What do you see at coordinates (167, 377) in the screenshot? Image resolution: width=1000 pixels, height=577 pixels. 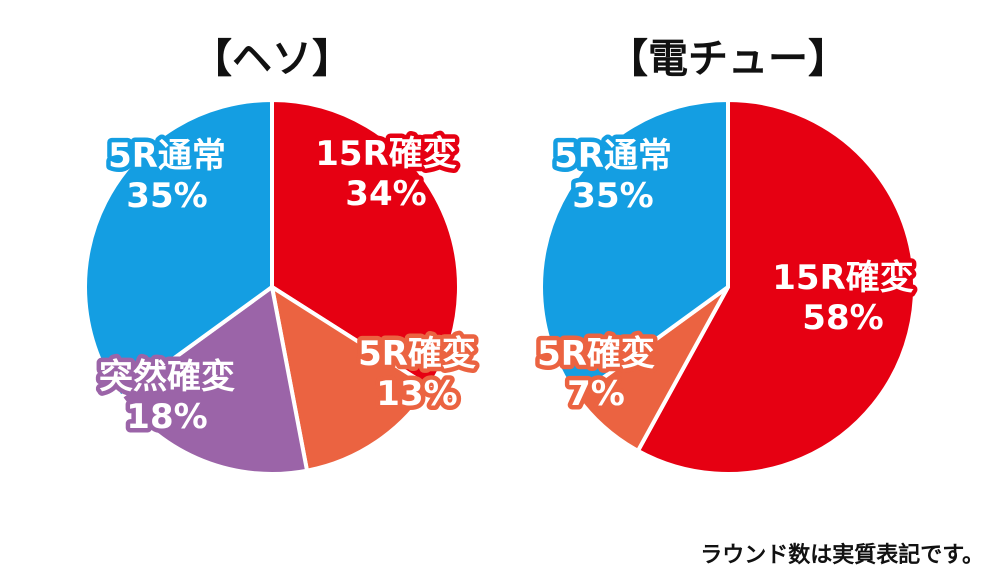 I see `slice-label-0-2: 突然確変` at bounding box center [167, 377].